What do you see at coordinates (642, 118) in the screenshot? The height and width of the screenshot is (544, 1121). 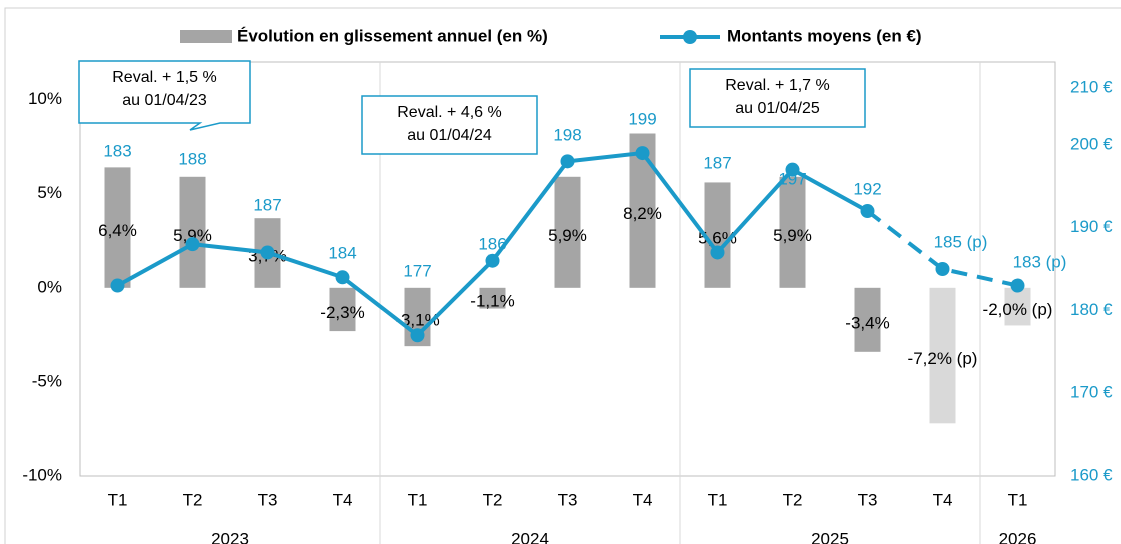 I see `line-value-label: 199` at bounding box center [642, 118].